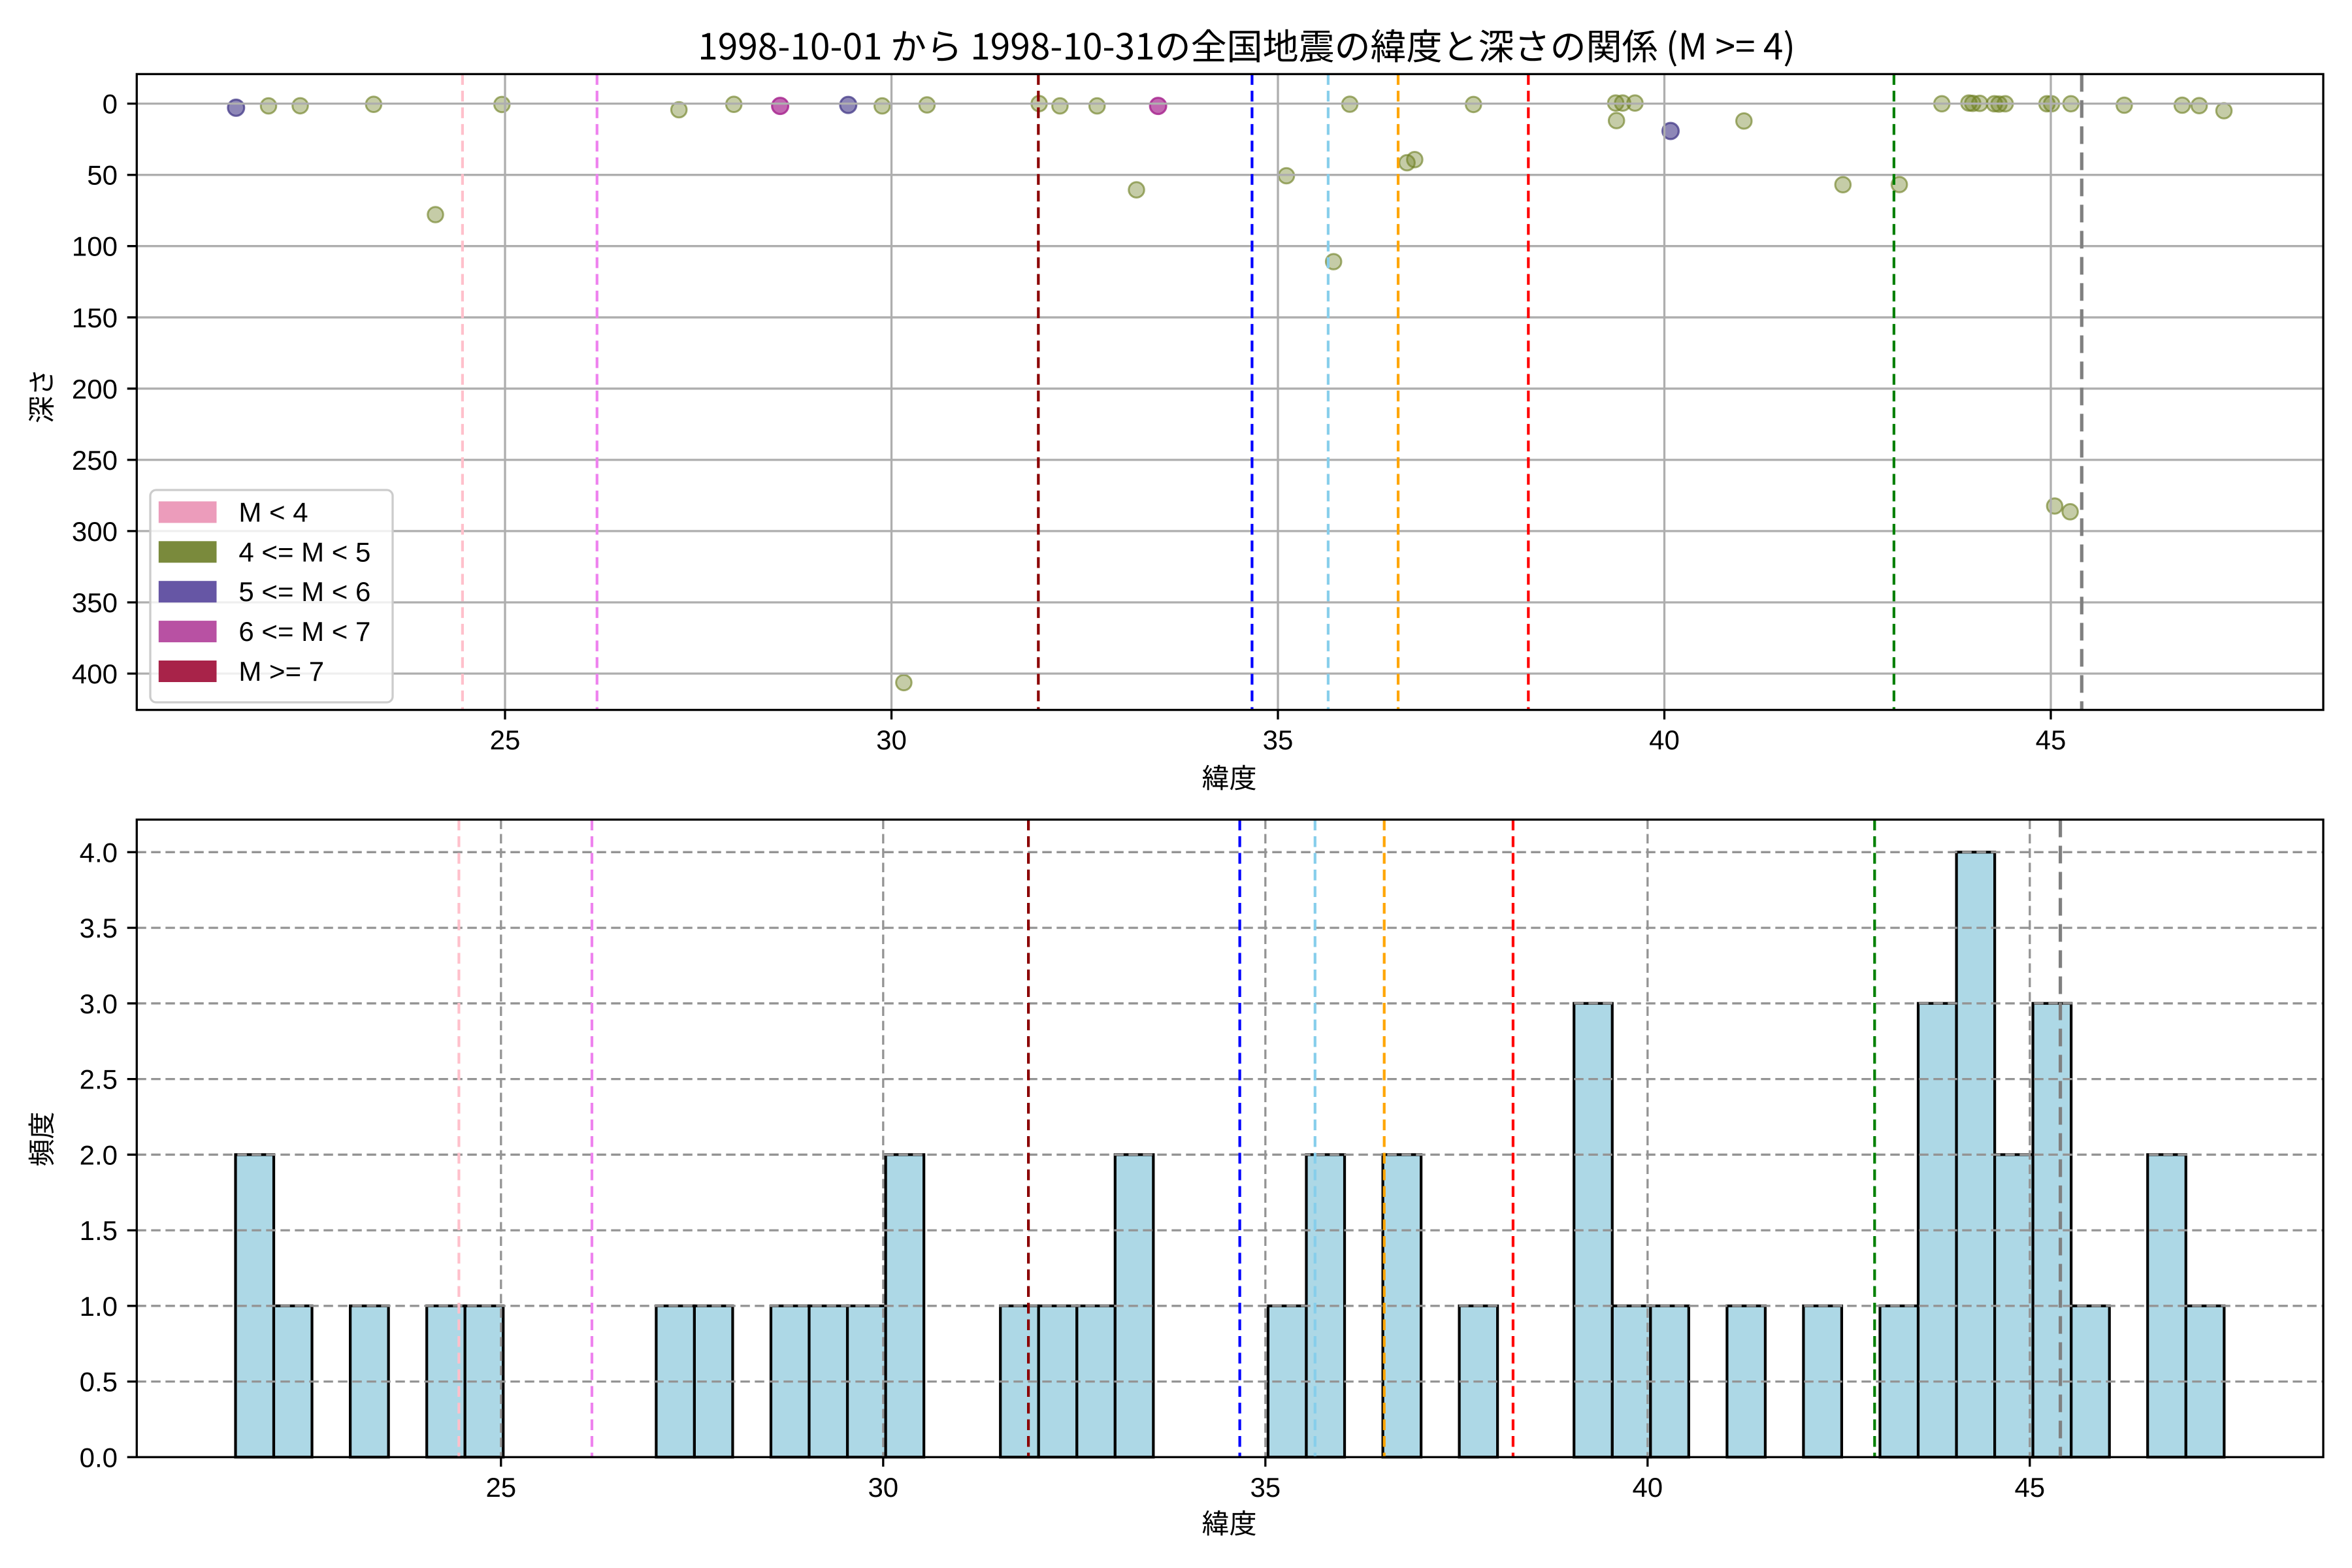 The width and height of the screenshot is (2352, 1568). Describe the element at coordinates (273, 512) in the screenshot. I see `svg-text: M < 4` at that location.